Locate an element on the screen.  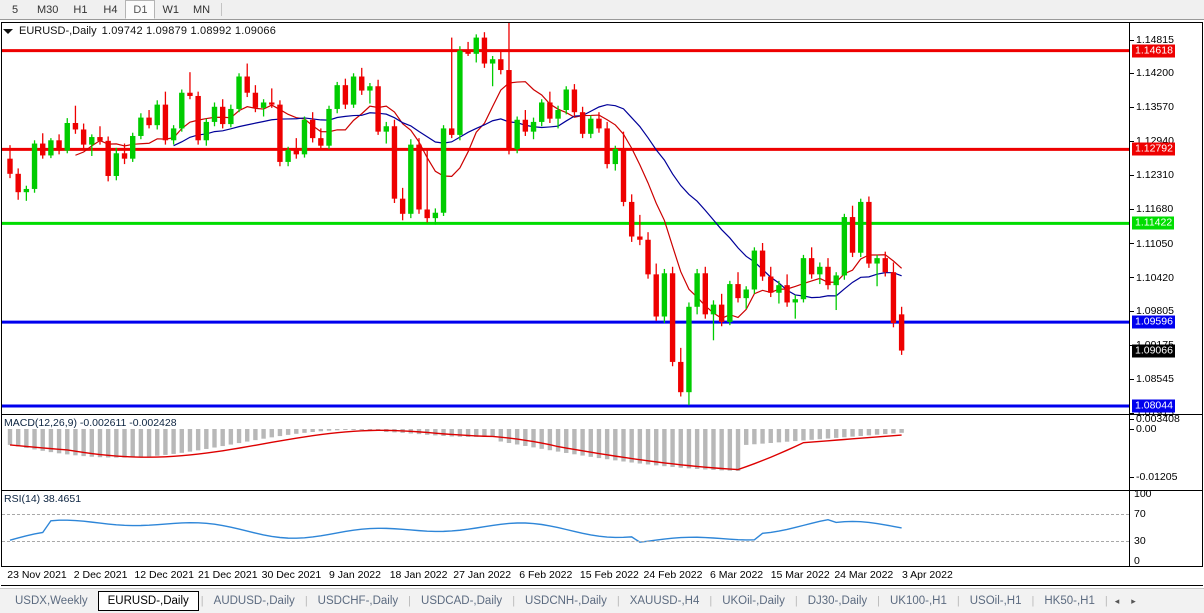
rsi-axis: 100 70 30 0 is located at coordinates (1167, 527).